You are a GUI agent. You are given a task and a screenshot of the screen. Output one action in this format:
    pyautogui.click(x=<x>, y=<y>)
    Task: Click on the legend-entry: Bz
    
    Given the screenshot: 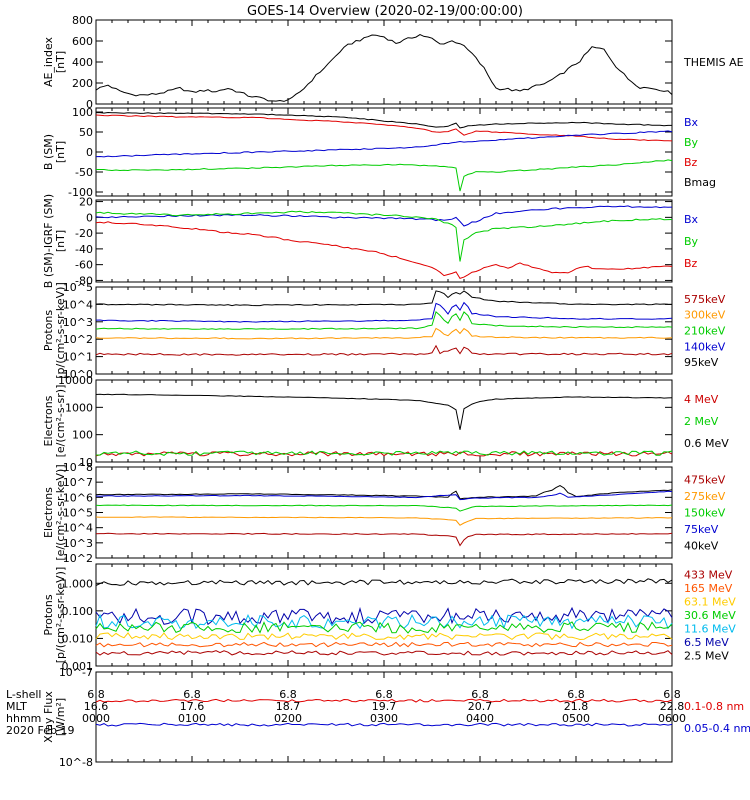 What is the action you would take?
    pyautogui.click(x=691, y=263)
    